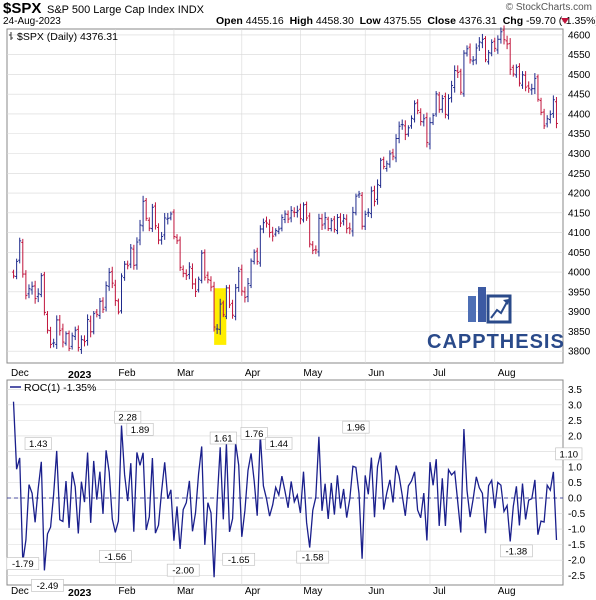 Image resolution: width=596 pixels, height=600 pixels. Describe the element at coordinates (575, 421) in the screenshot. I see `roc-tick-label: 2.5` at that location.